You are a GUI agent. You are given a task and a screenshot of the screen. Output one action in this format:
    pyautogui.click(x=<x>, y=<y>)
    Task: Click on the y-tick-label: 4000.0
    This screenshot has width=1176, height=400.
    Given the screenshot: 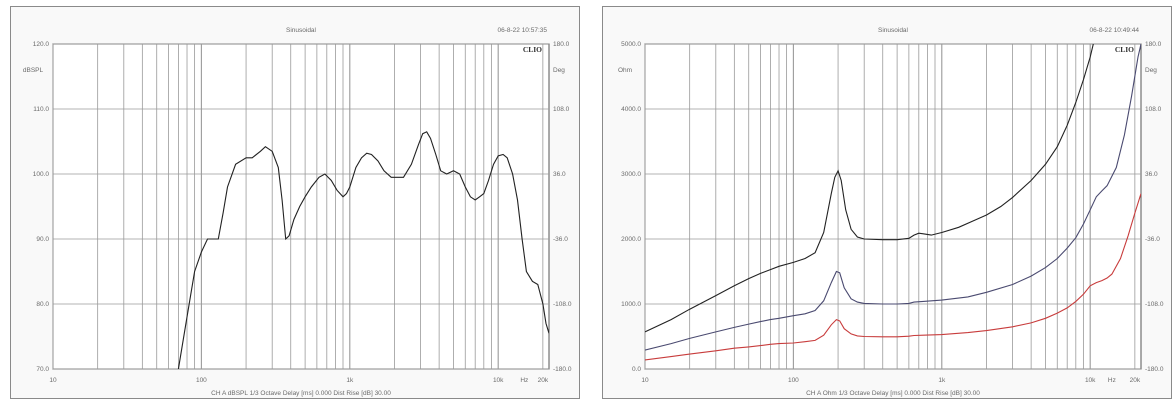 What is the action you would take?
    pyautogui.click(x=631, y=109)
    